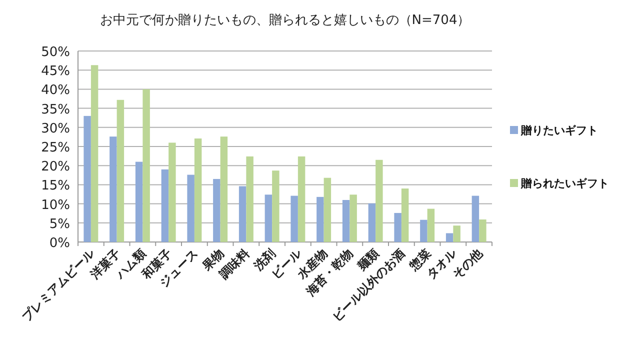  Describe the element at coordinates (55, 128) in the screenshot. I see `ytick: 30%` at that location.